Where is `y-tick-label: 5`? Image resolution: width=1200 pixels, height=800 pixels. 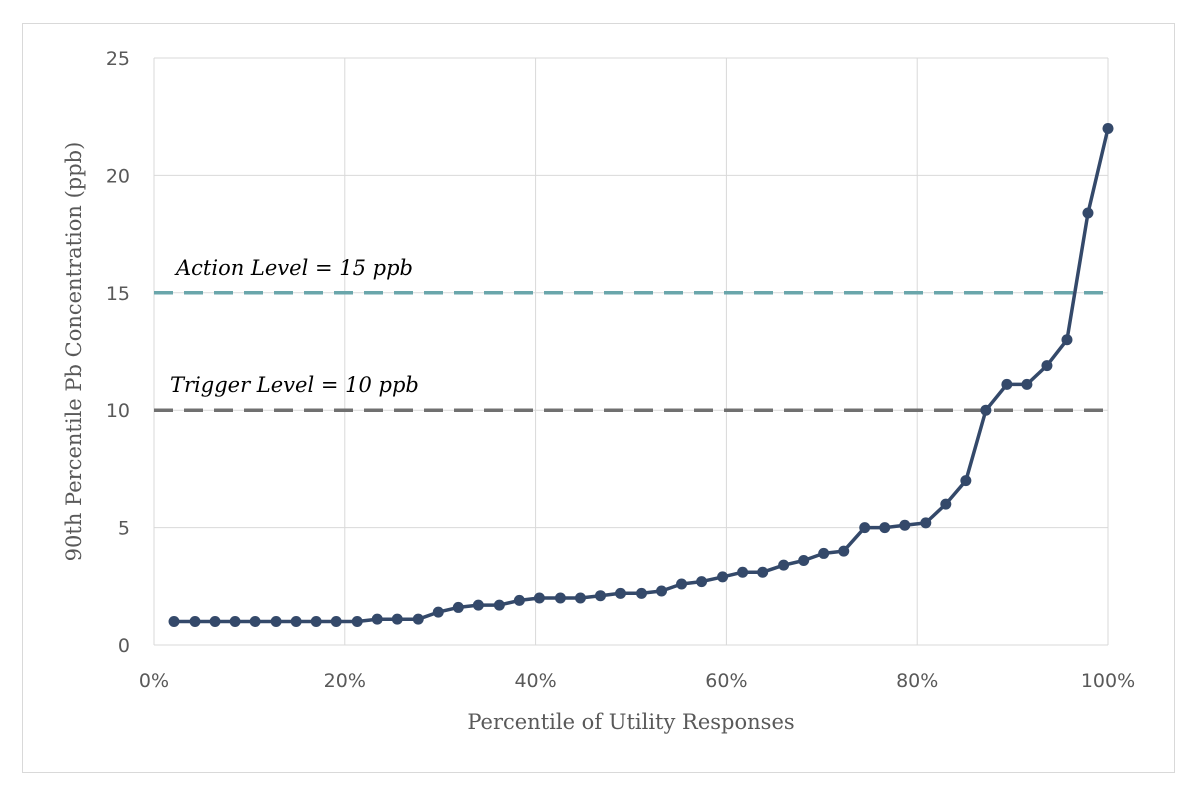 y-tick-label: 5 is located at coordinates (124, 529).